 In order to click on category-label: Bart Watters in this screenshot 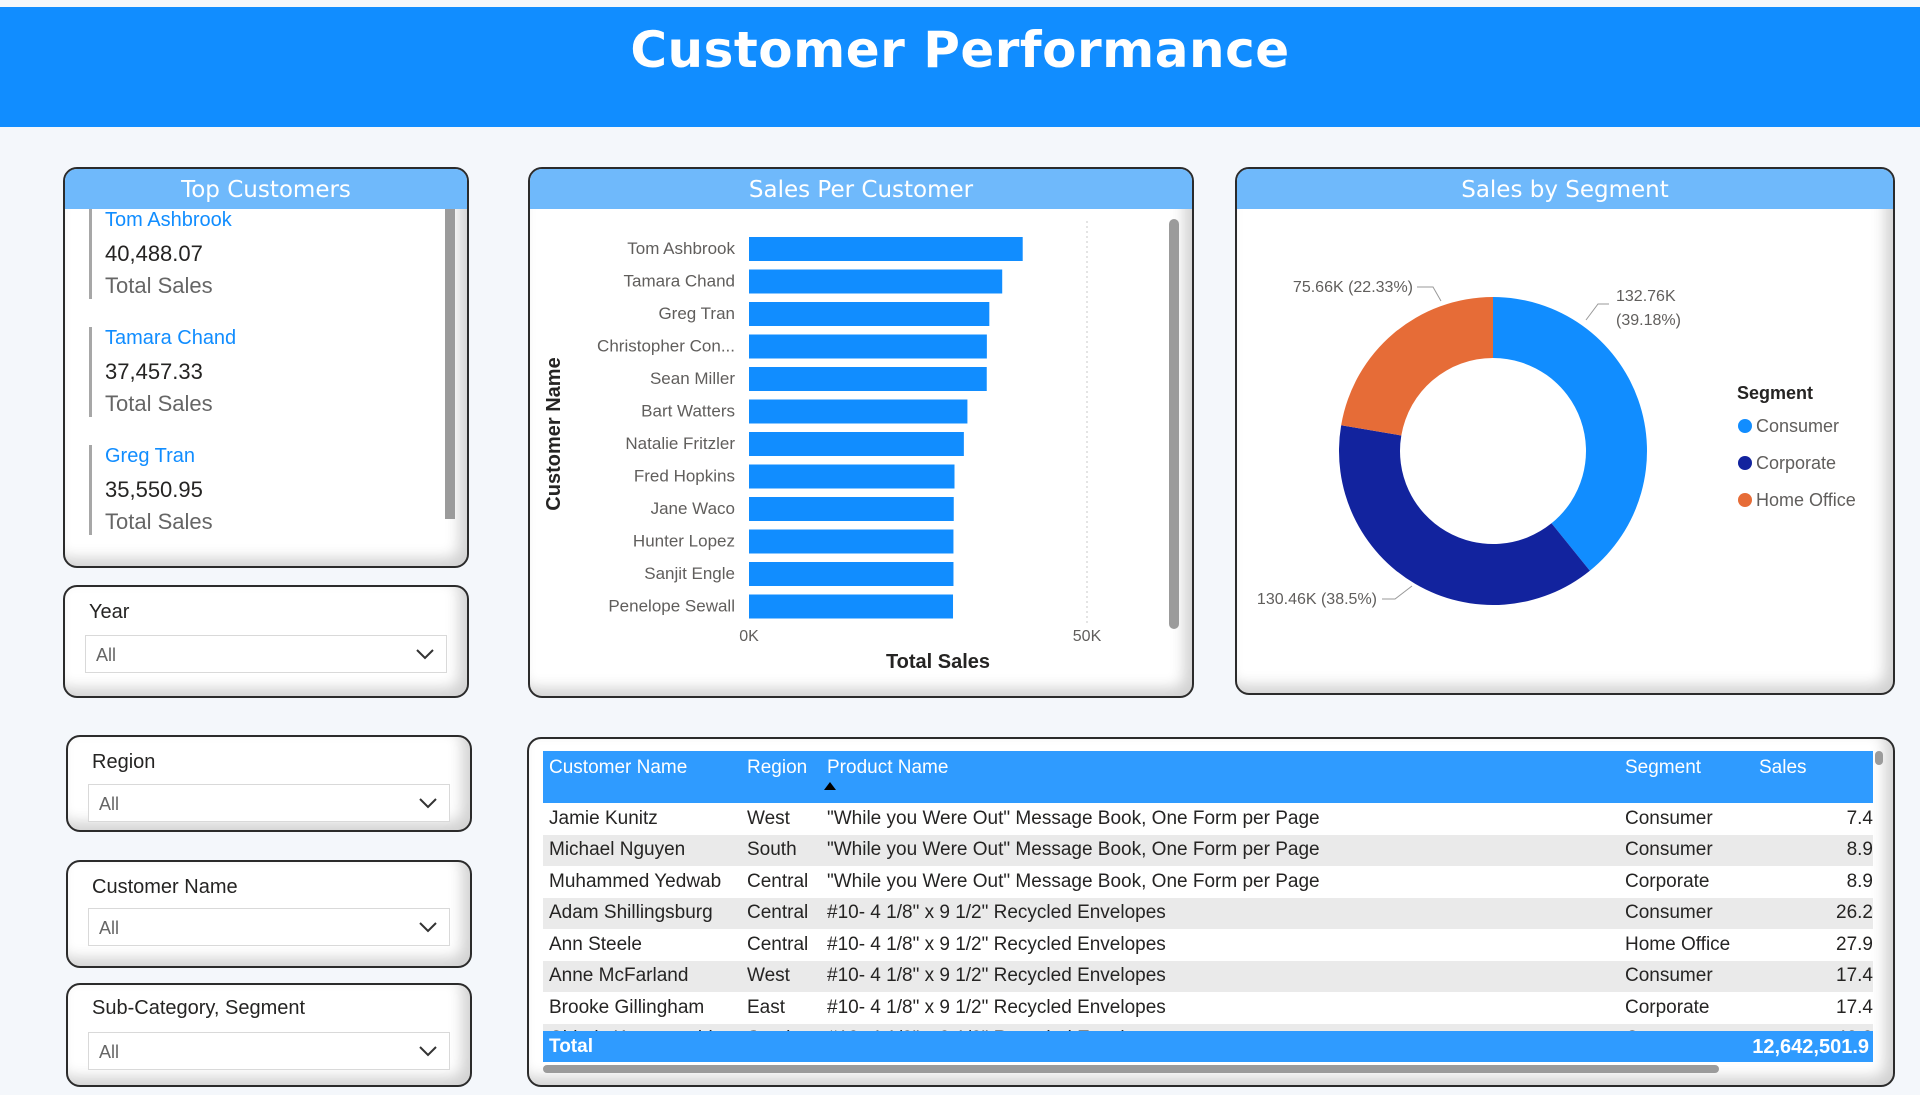, I will do `click(688, 411)`.